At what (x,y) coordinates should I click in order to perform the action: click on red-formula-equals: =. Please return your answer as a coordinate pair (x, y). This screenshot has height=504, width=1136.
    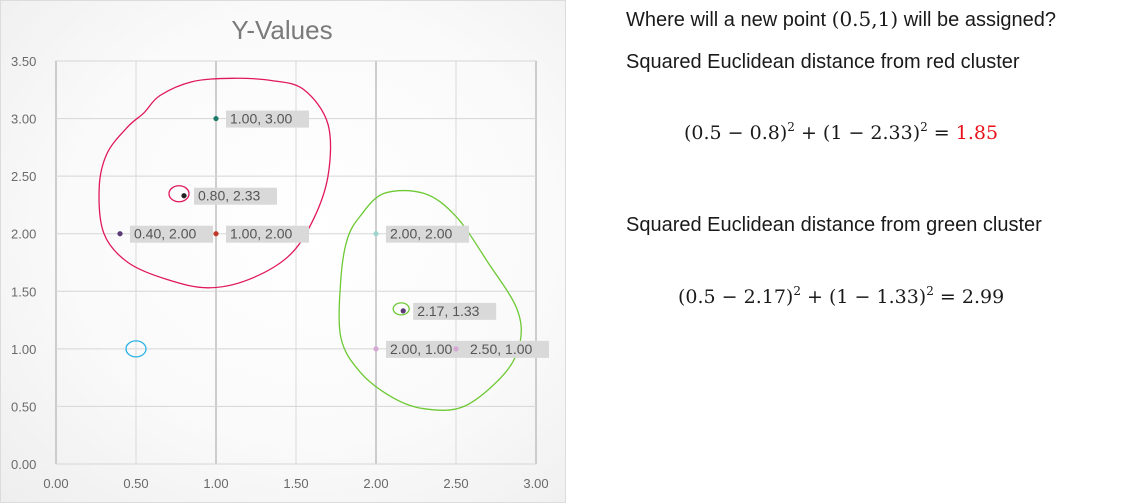
    Looking at the image, I should click on (941, 133).